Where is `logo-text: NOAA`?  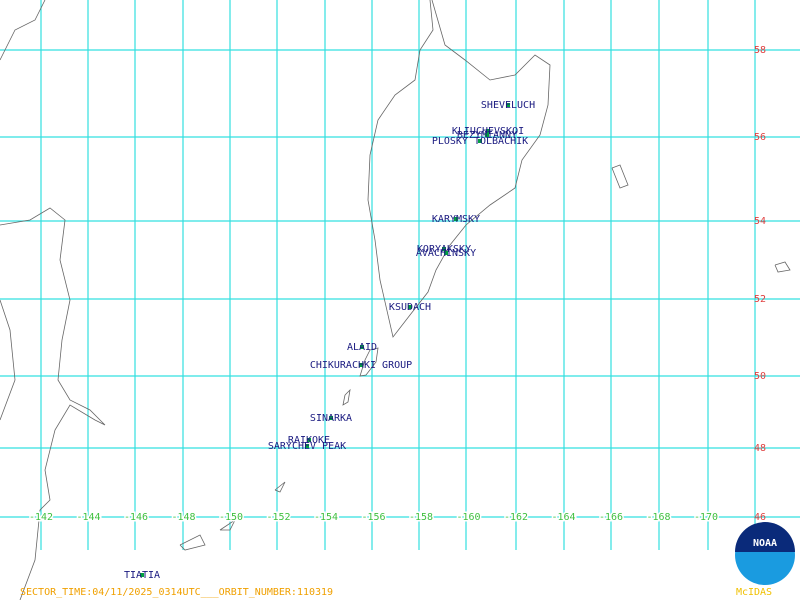 logo-text: NOAA is located at coordinates (765, 543).